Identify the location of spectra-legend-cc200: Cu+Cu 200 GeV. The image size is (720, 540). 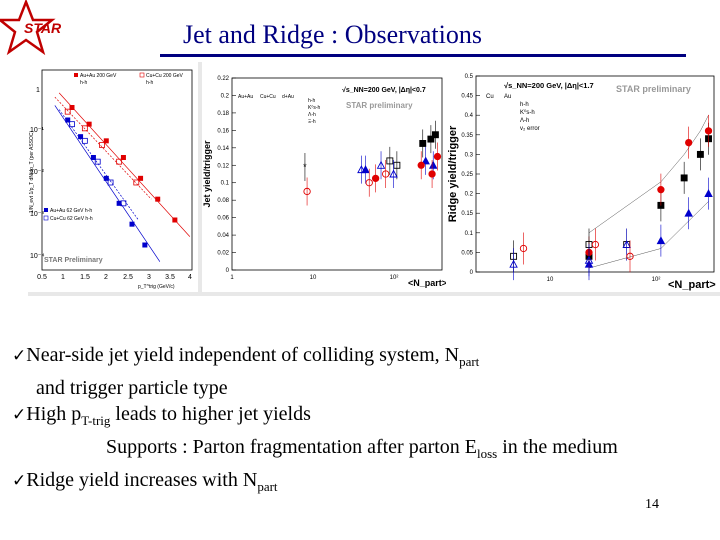
(164, 76).